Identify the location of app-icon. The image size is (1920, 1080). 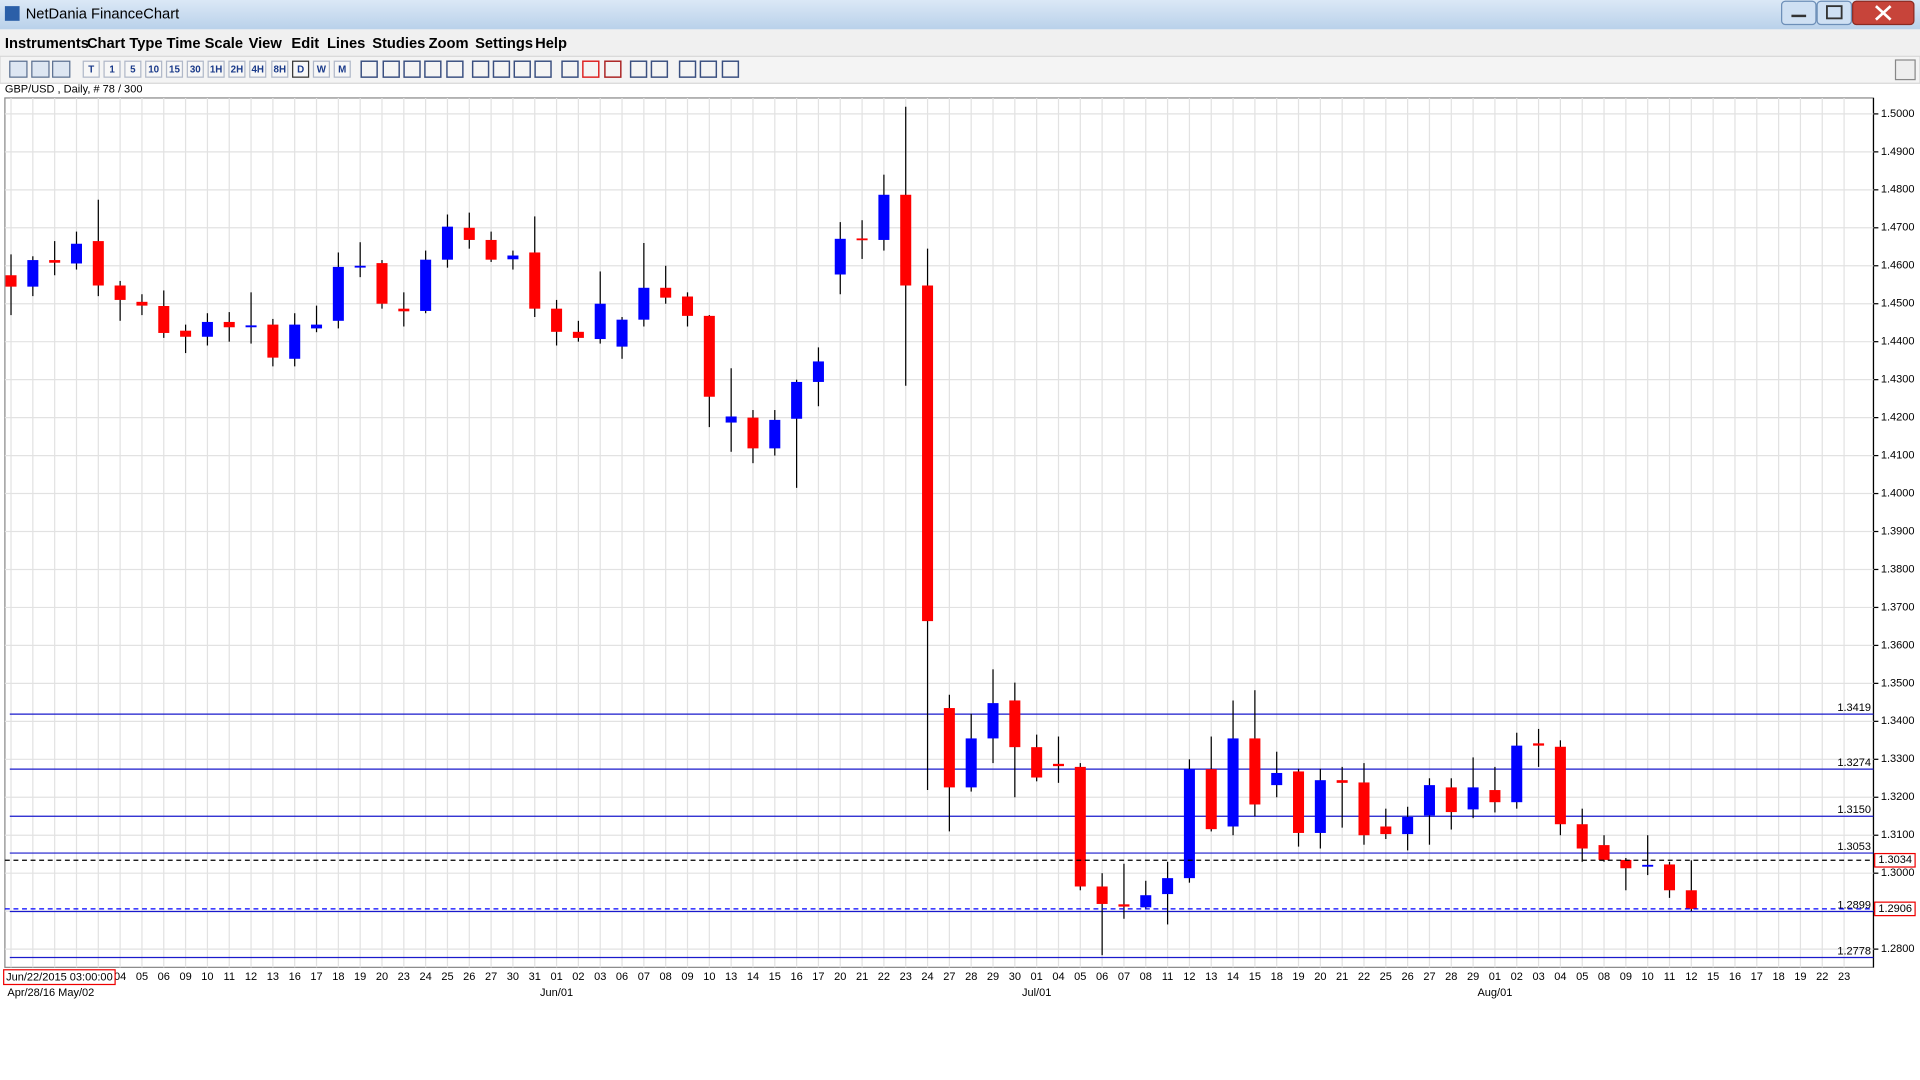
(12, 13).